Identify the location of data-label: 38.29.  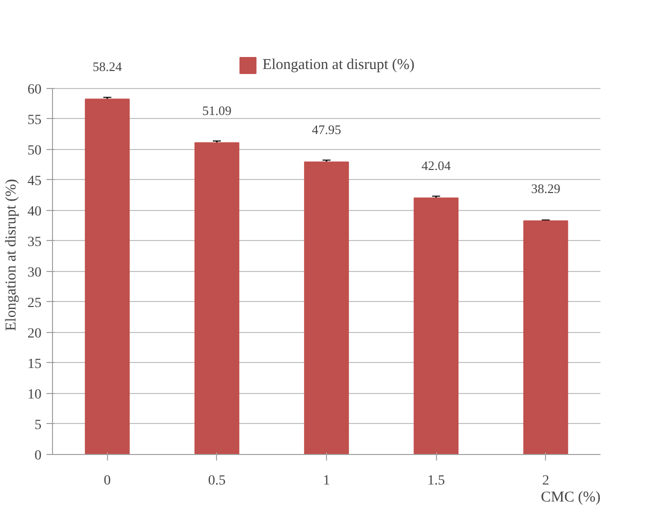
(545, 188).